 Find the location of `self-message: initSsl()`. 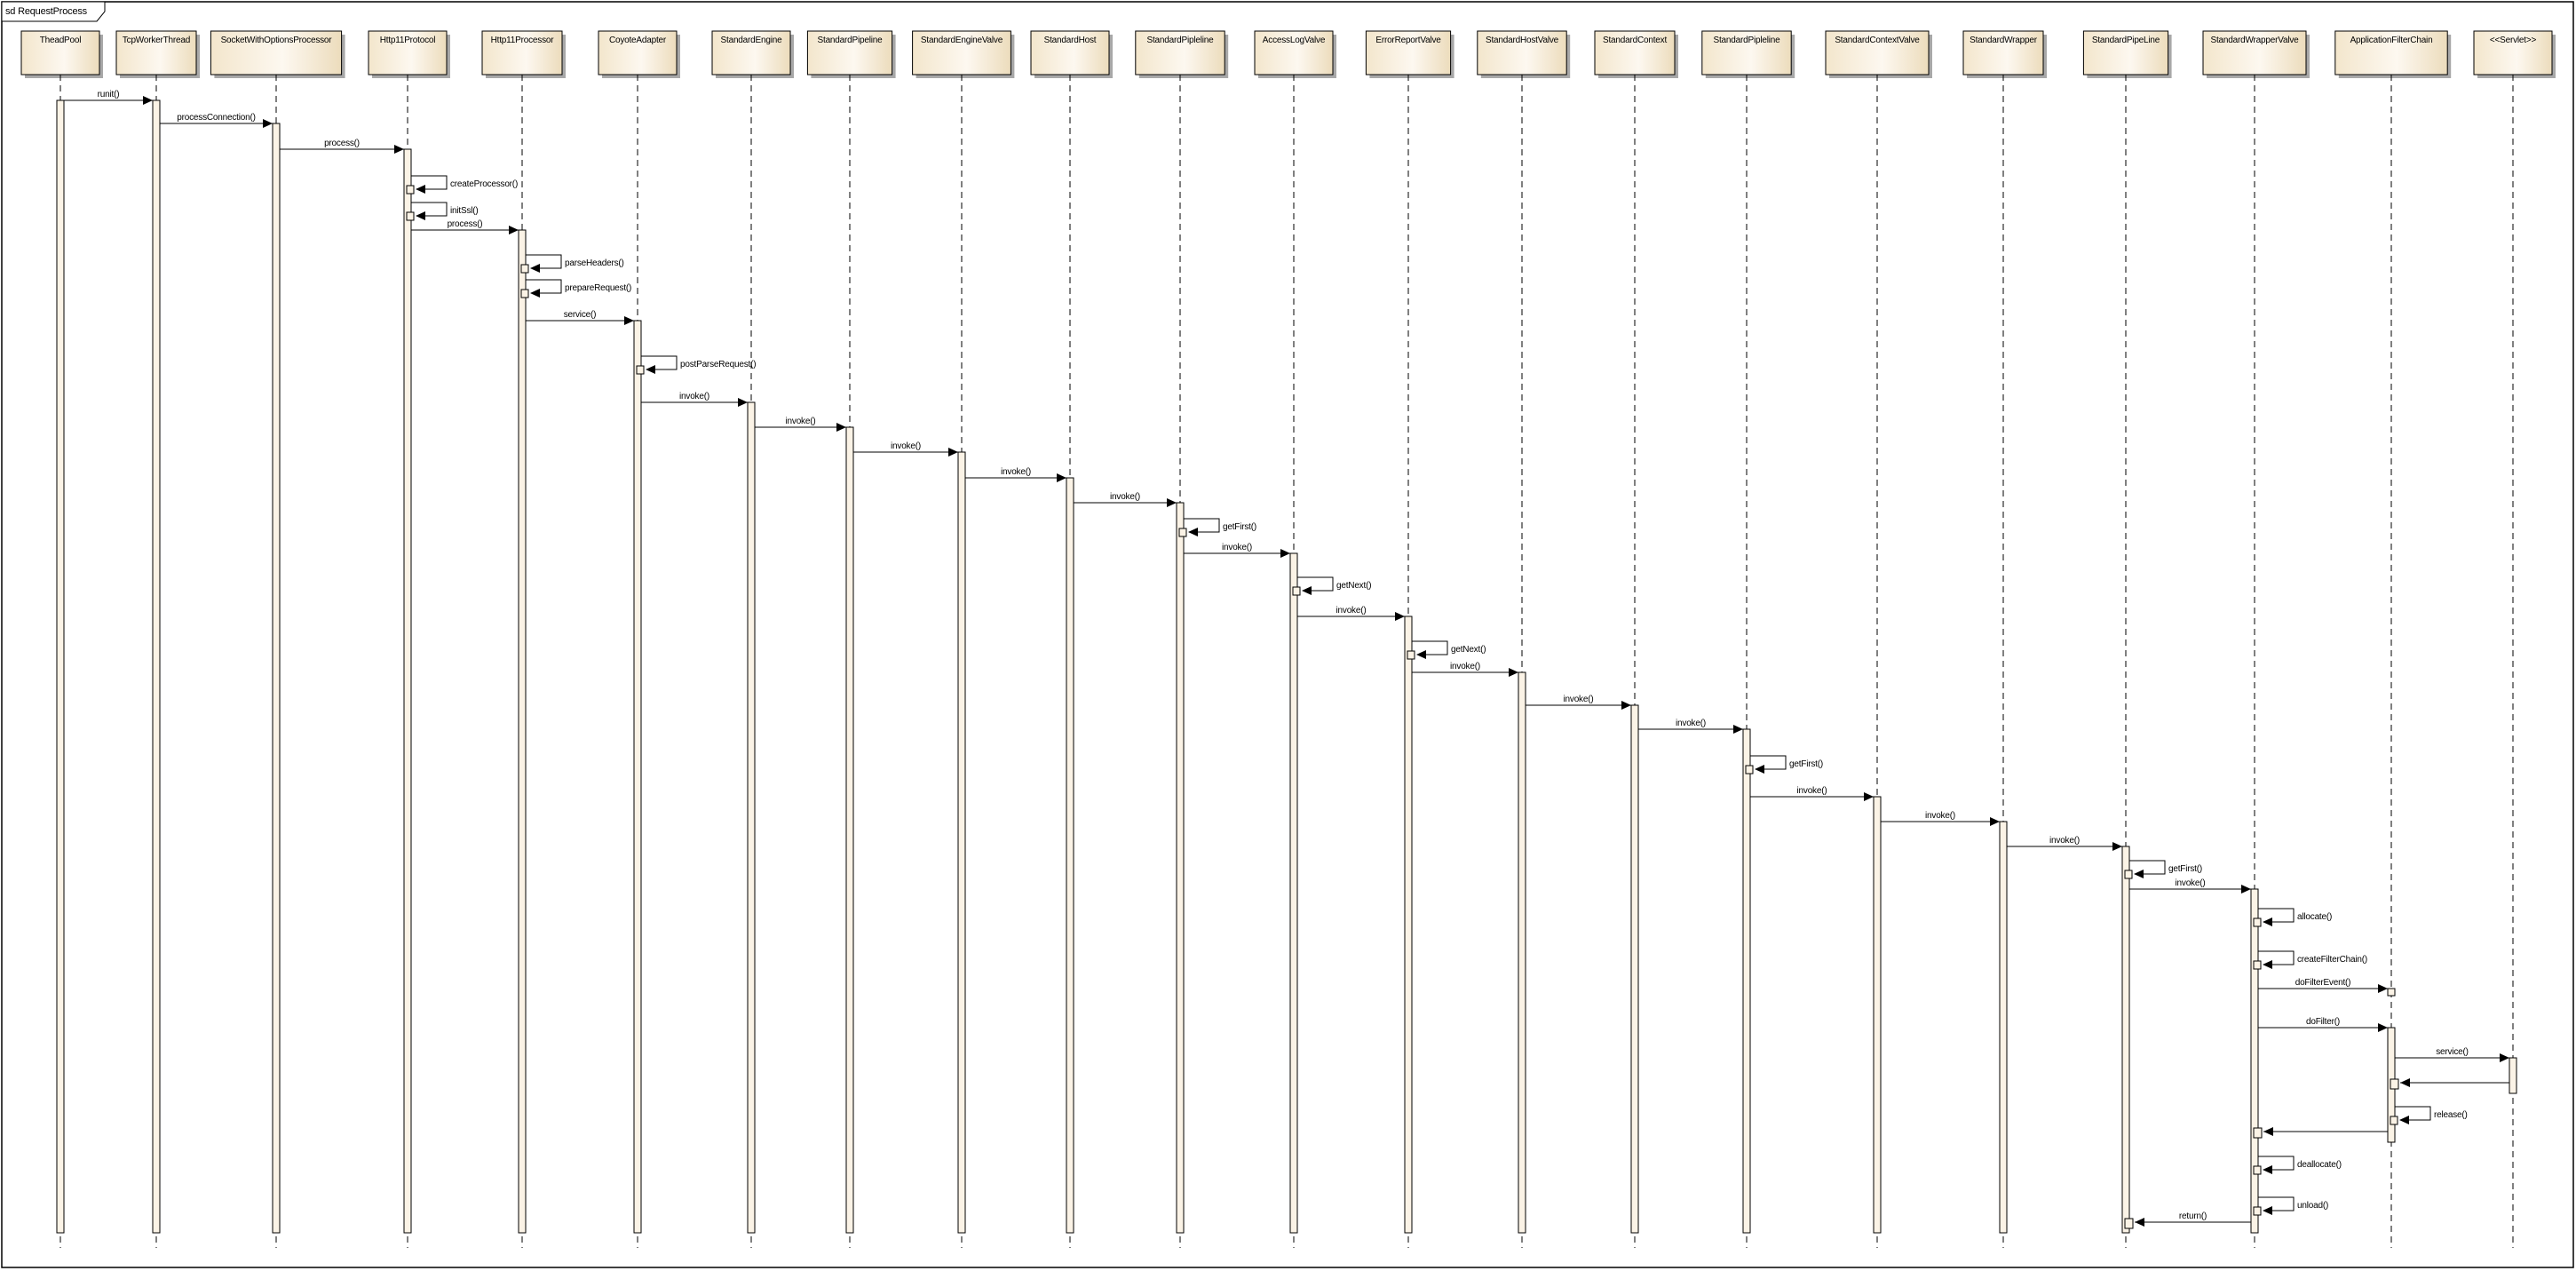

self-message: initSsl() is located at coordinates (443, 212).